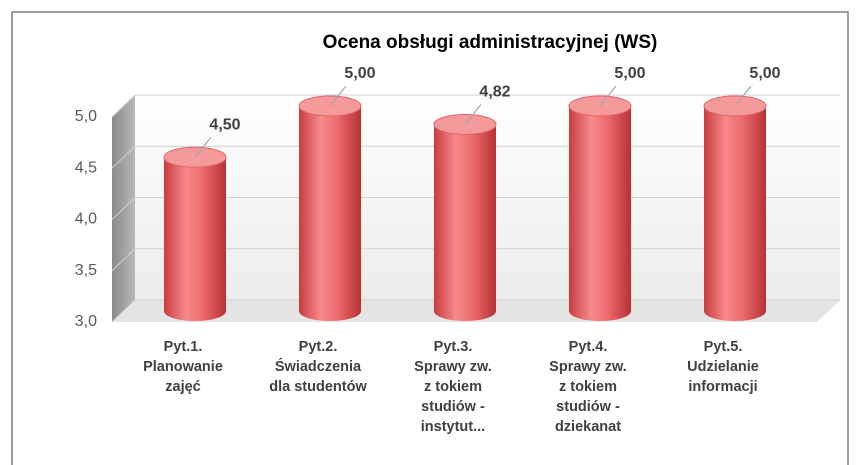 This screenshot has width=861, height=465. I want to click on y-tick-label: 3,0, so click(86, 321).